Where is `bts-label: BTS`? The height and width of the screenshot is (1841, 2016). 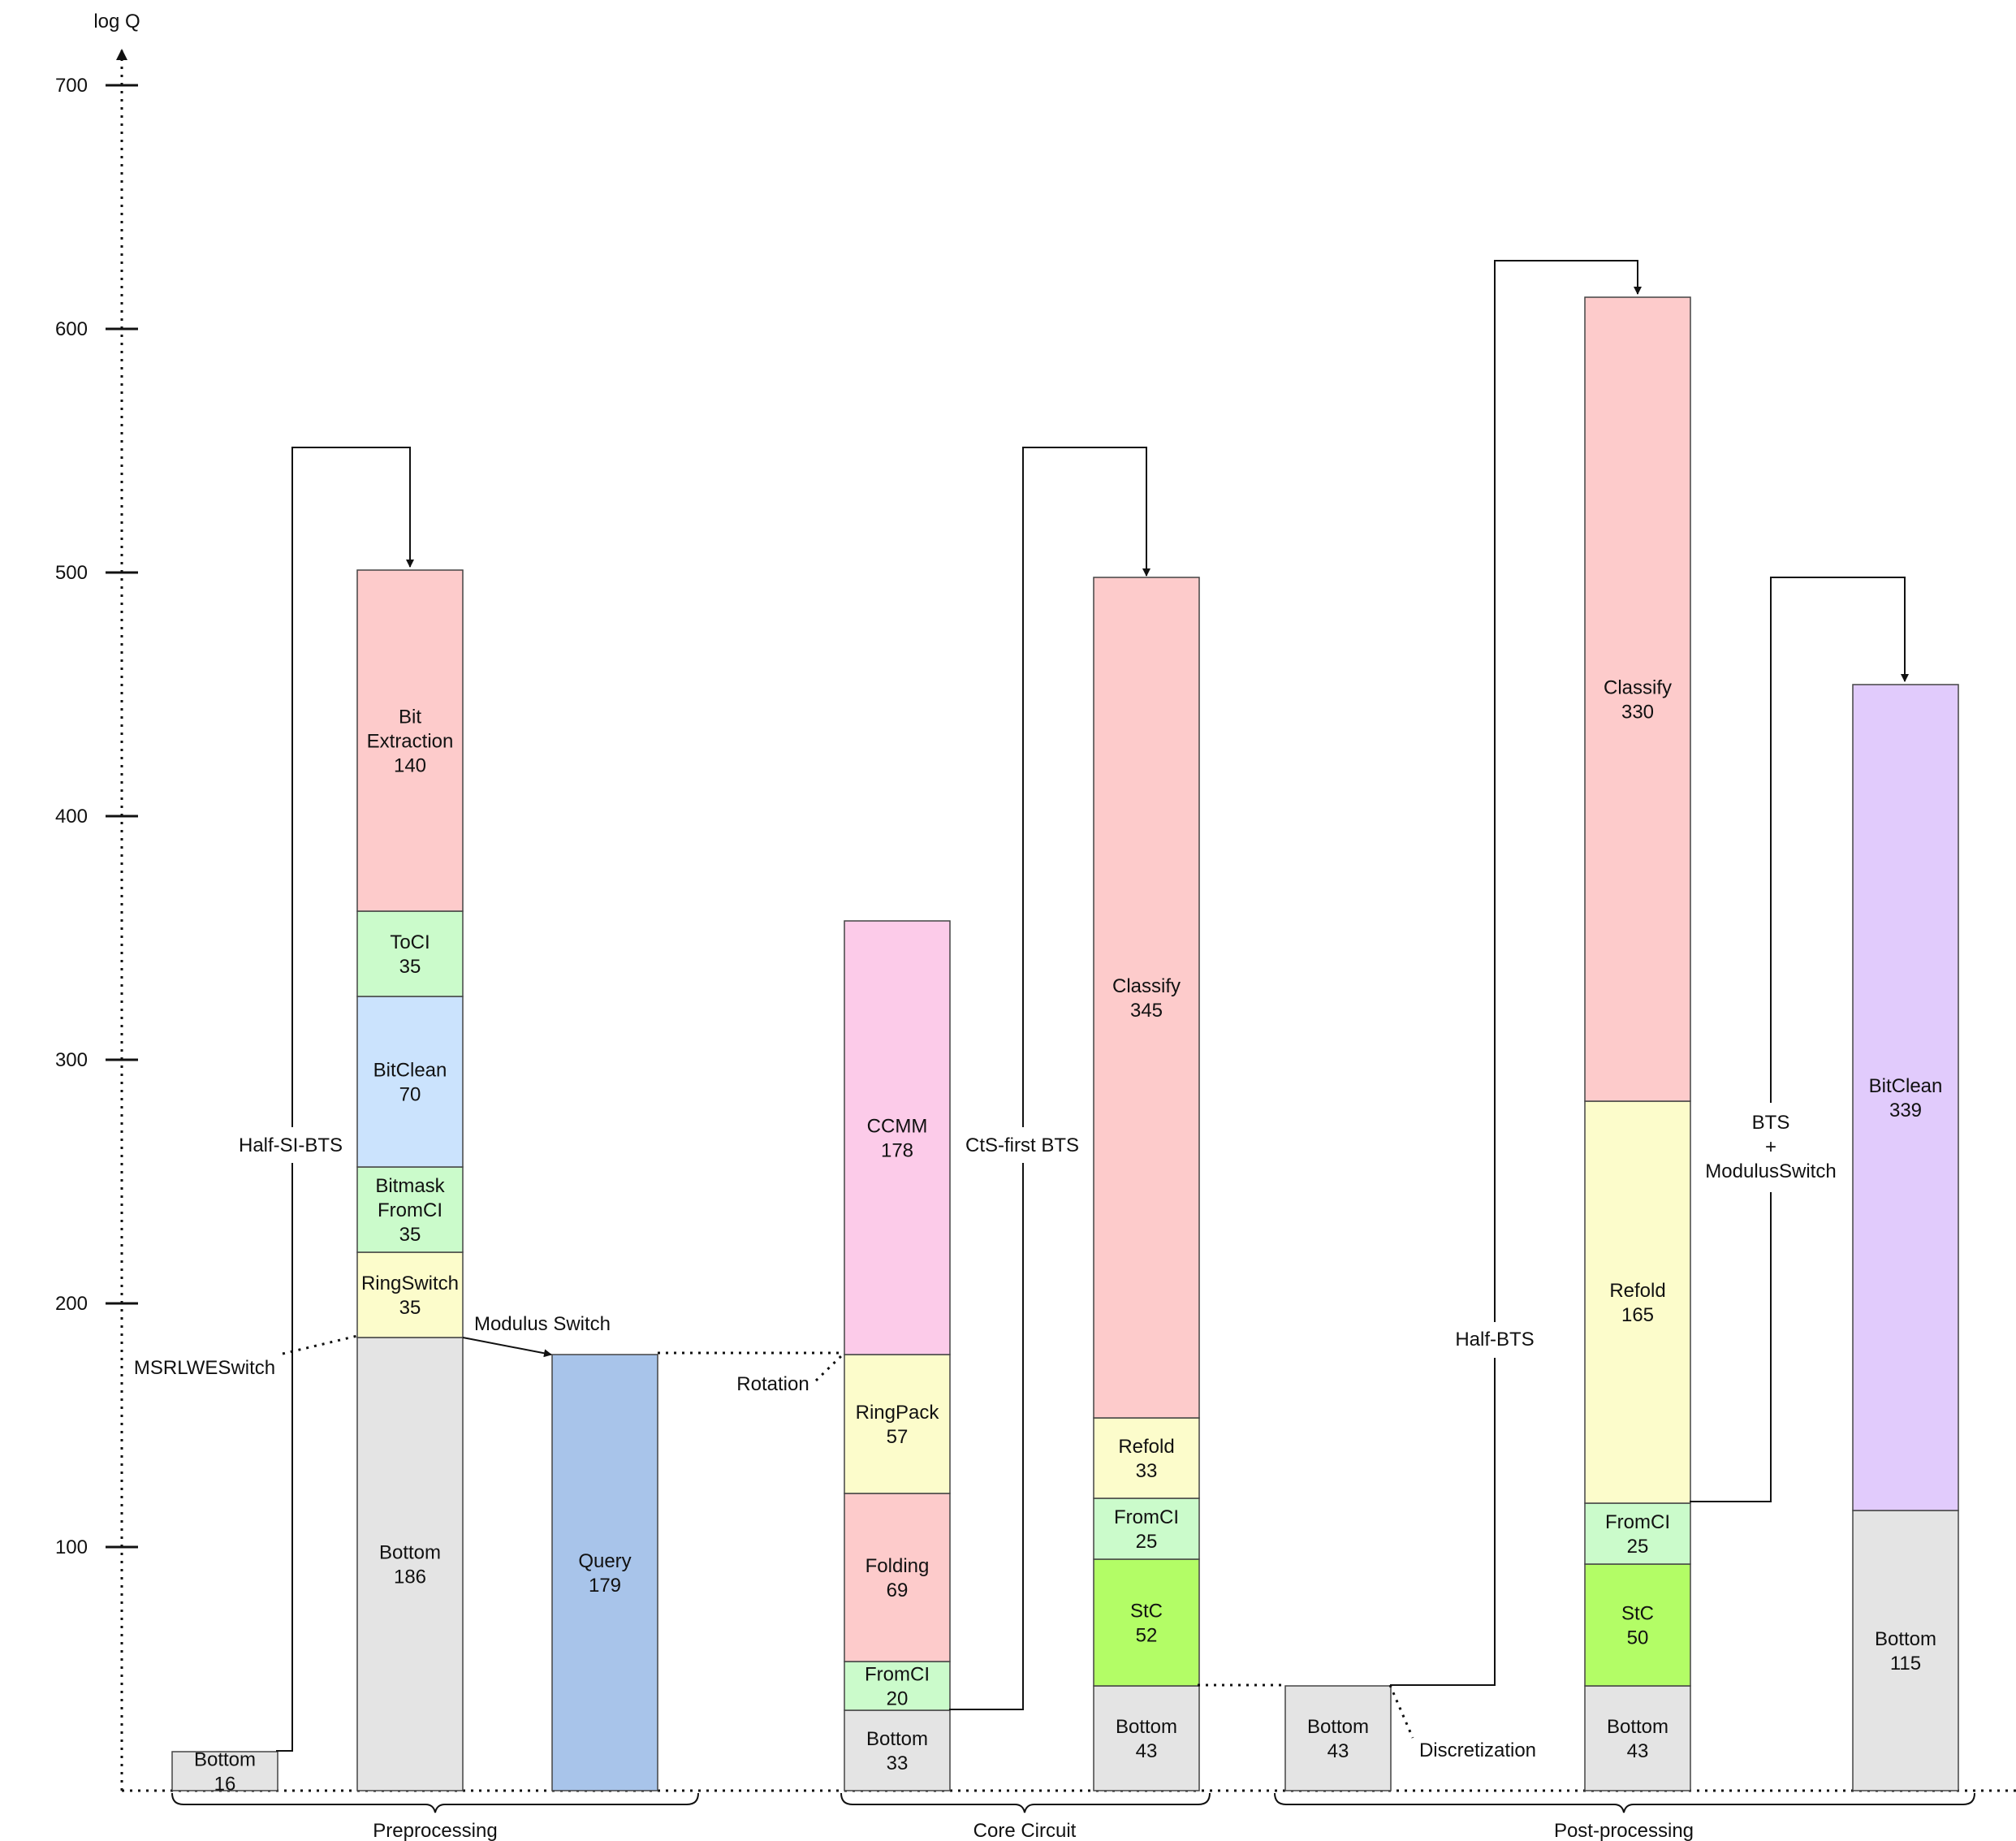
bts-label: BTS is located at coordinates (1771, 1123).